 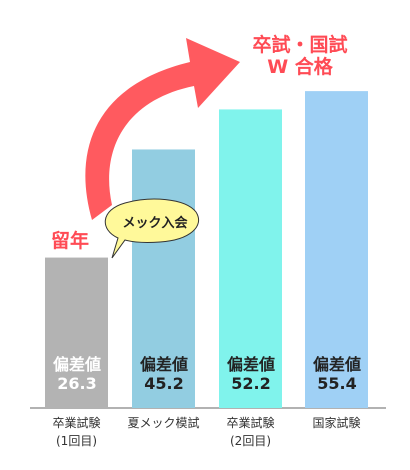 I want to click on bubble, so click(x=152, y=228).